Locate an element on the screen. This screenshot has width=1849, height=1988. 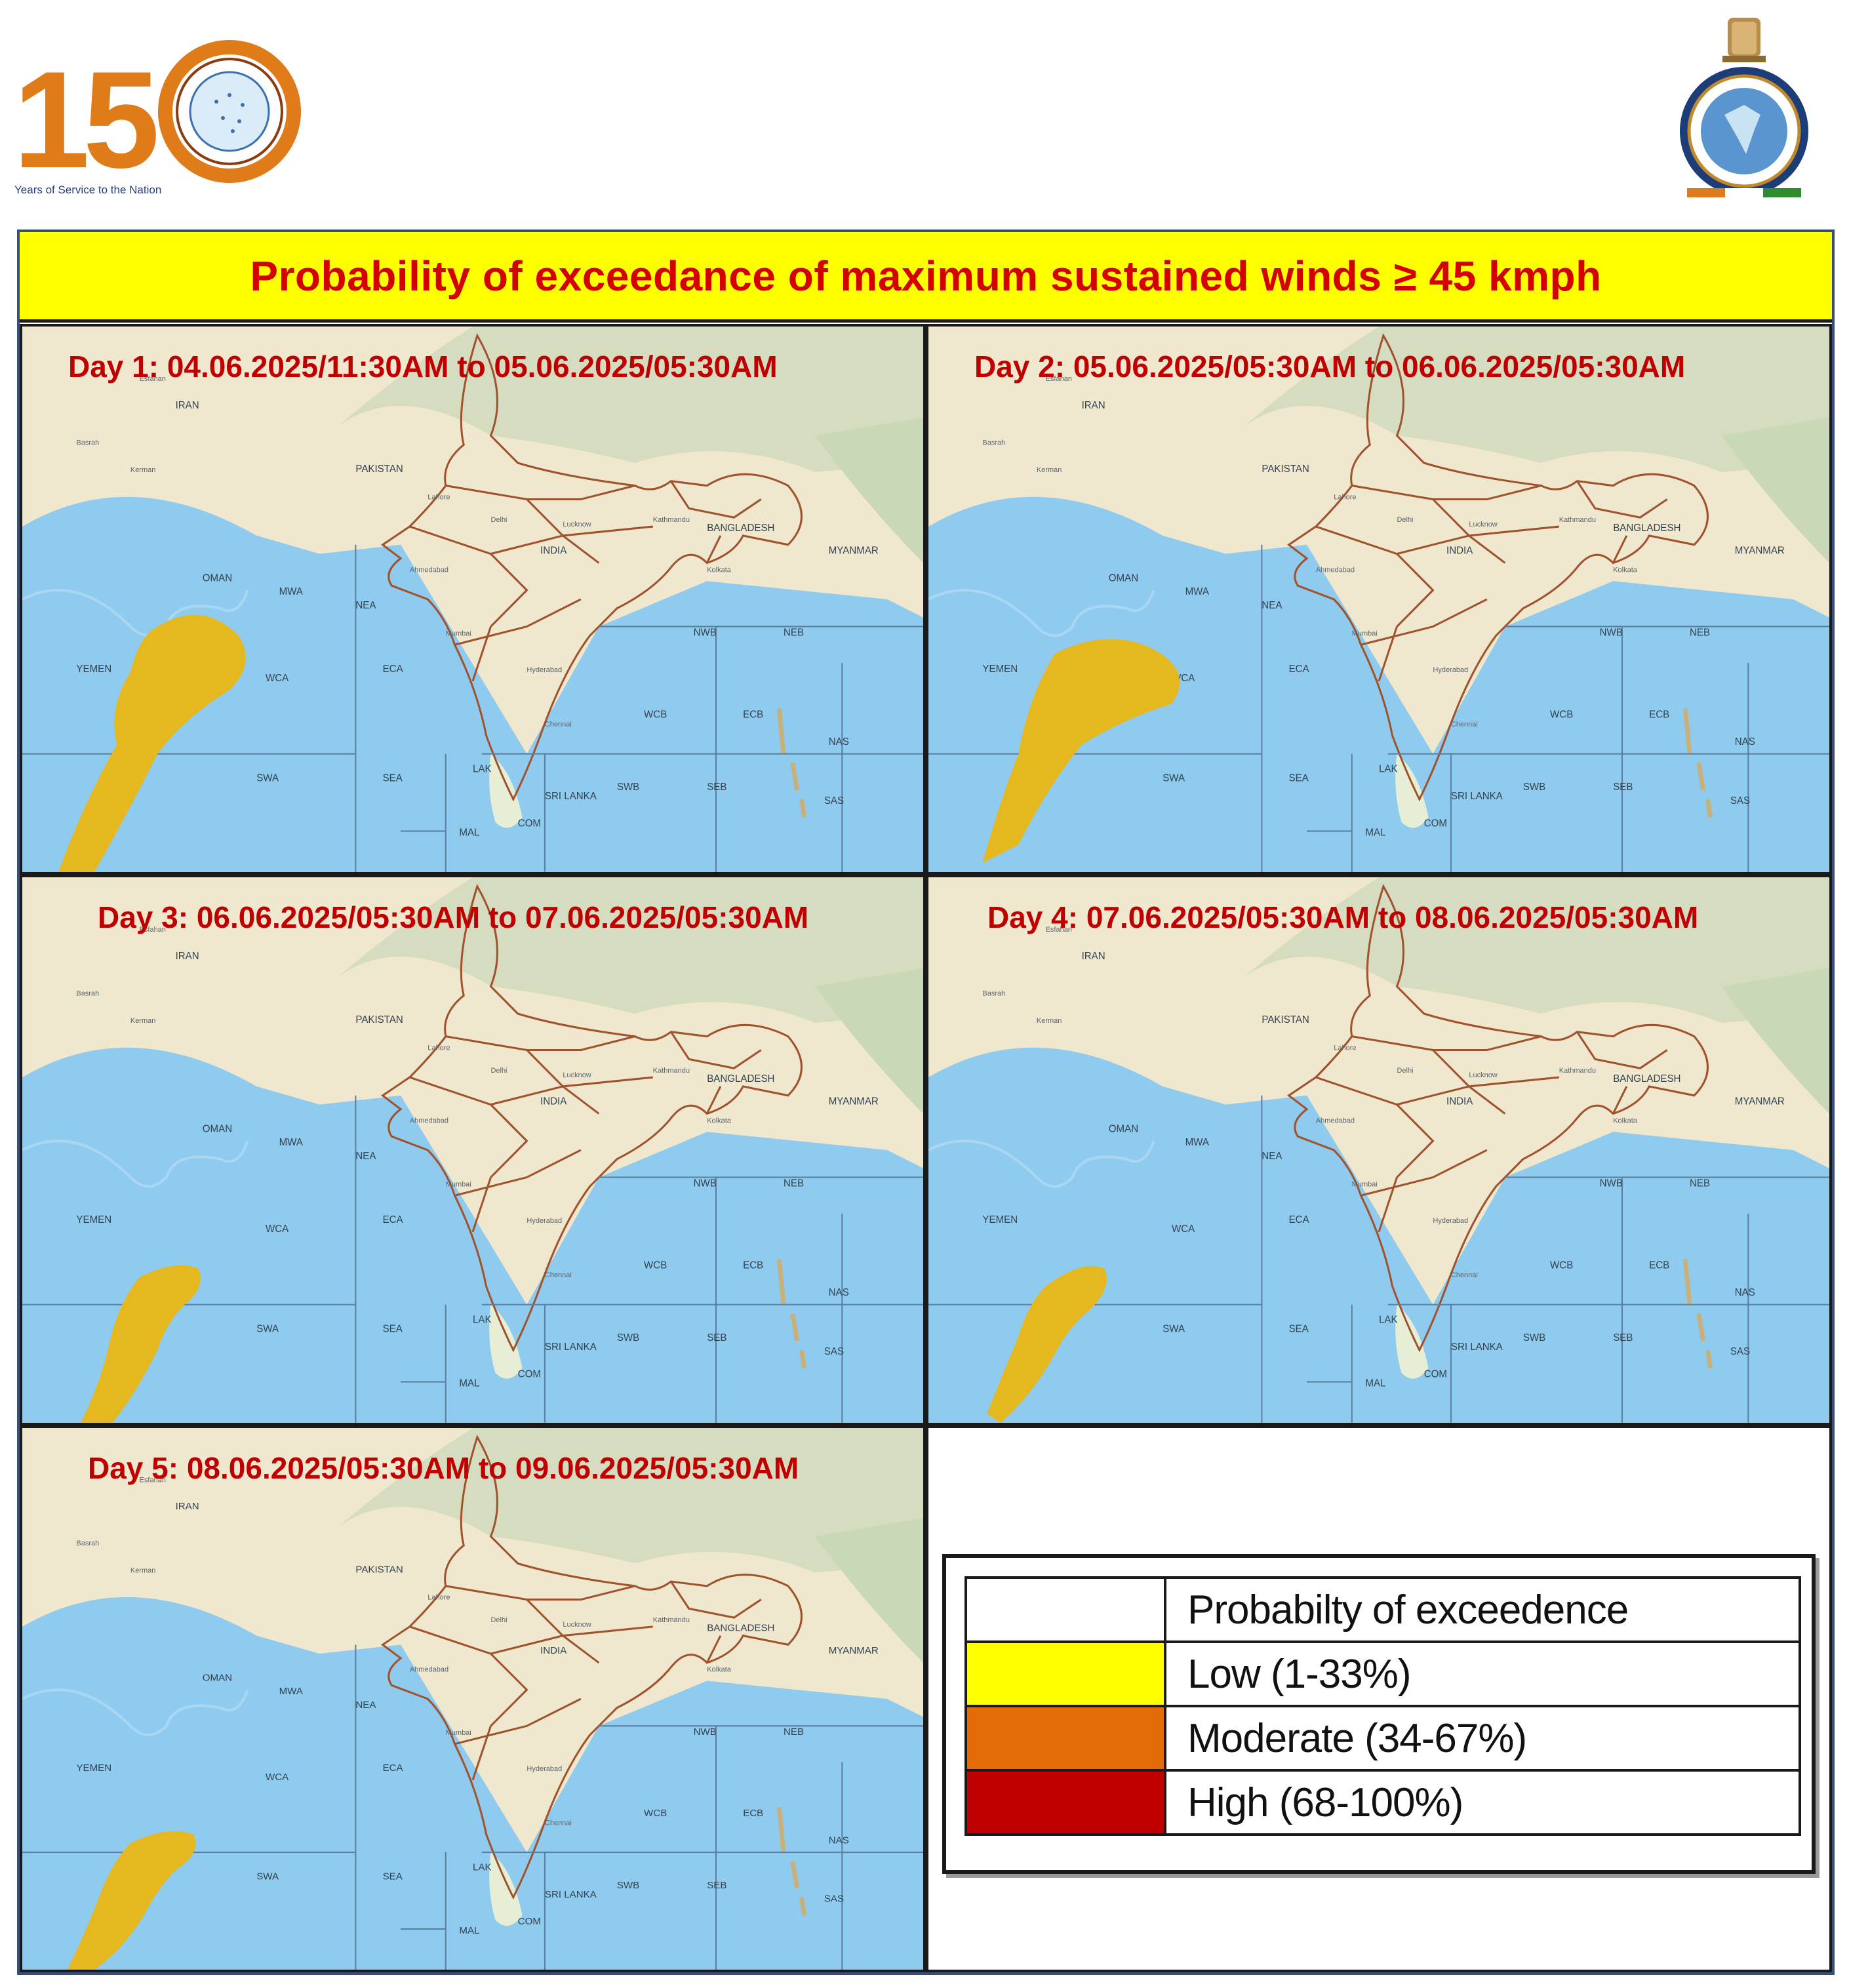
imd-150-logo: 15 Years of Service to the Nation is located at coordinates (157, 116).